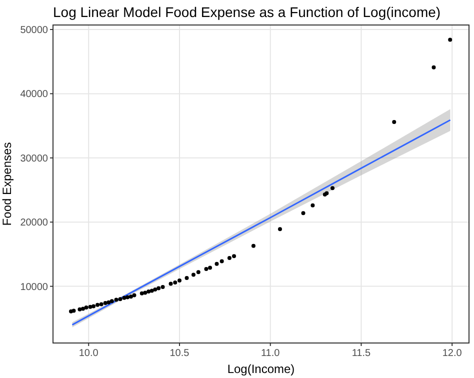  What do you see at coordinates (34, 94) in the screenshot?
I see `y-tick-label: 40000` at bounding box center [34, 94].